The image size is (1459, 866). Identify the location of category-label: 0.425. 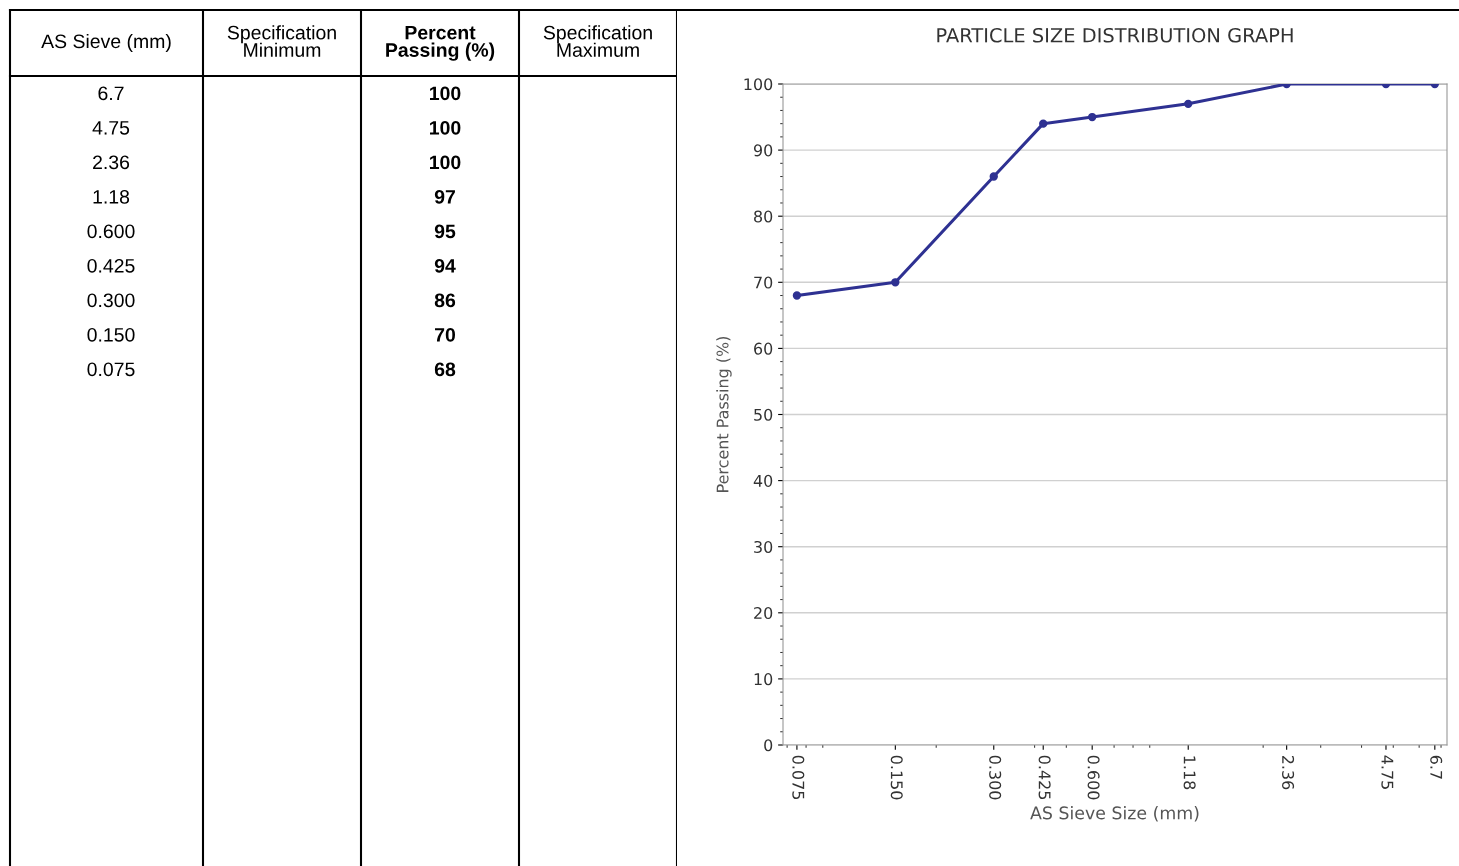
(111, 265).